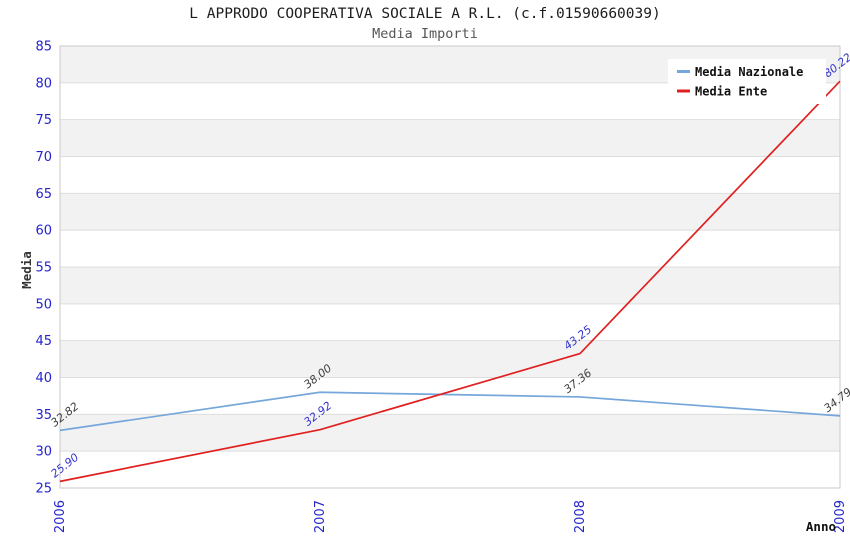 The image size is (850, 550). What do you see at coordinates (43, 304) in the screenshot?
I see `y-tick-label: 50` at bounding box center [43, 304].